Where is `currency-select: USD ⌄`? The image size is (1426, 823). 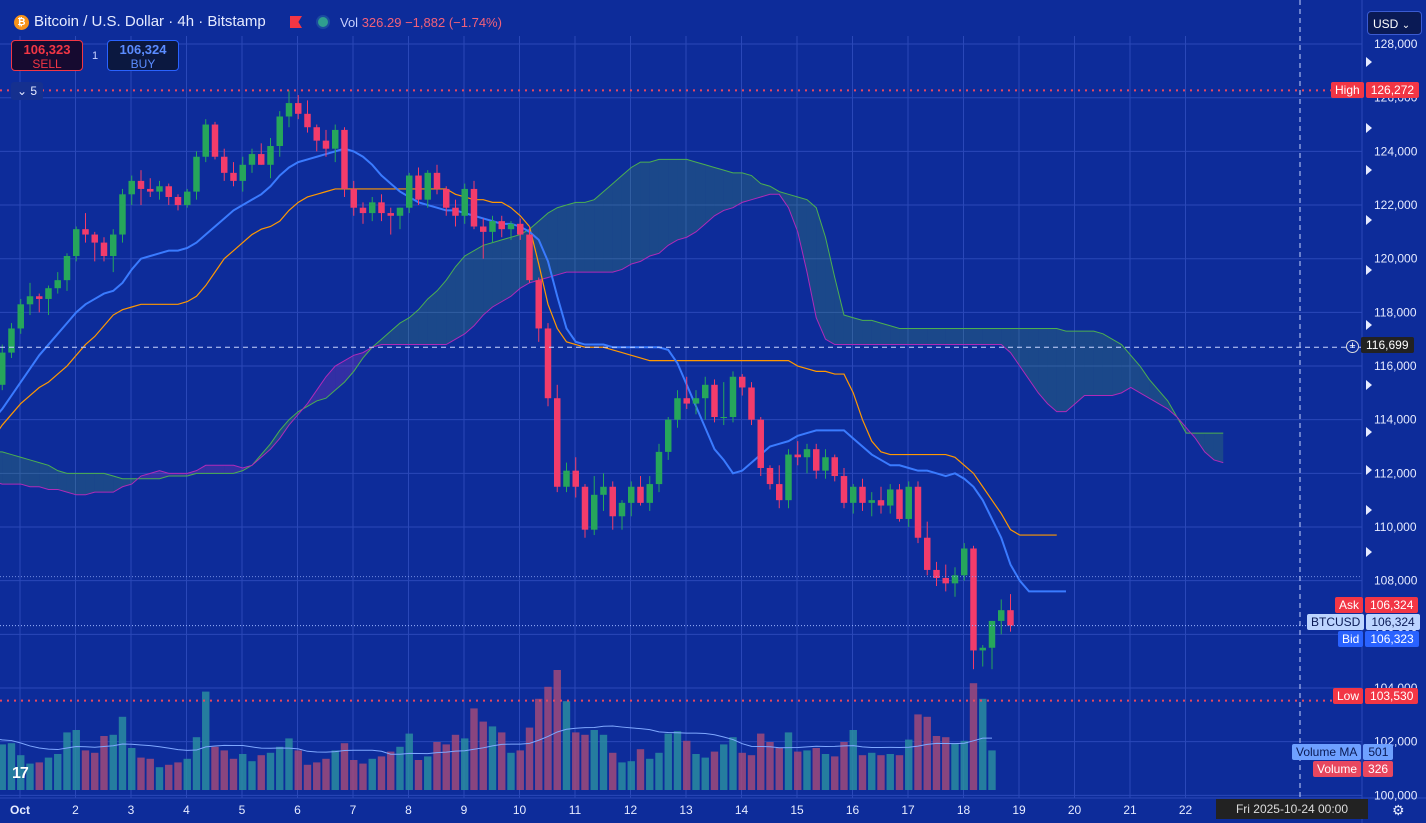
currency-select: USD ⌄ is located at coordinates (1394, 23).